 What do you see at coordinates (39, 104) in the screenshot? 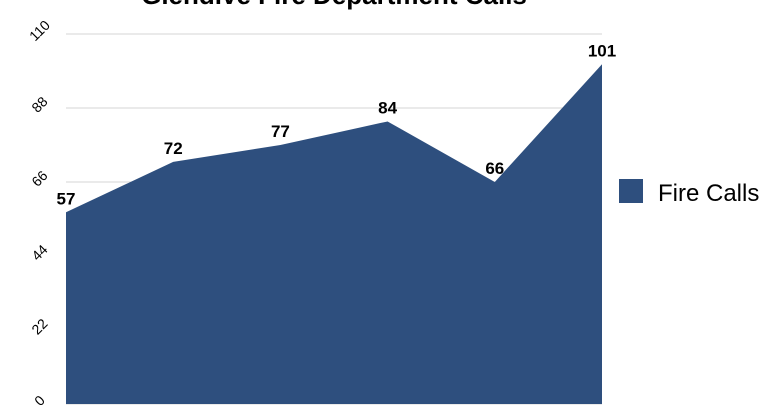
I see `y-tick-label: 88` at bounding box center [39, 104].